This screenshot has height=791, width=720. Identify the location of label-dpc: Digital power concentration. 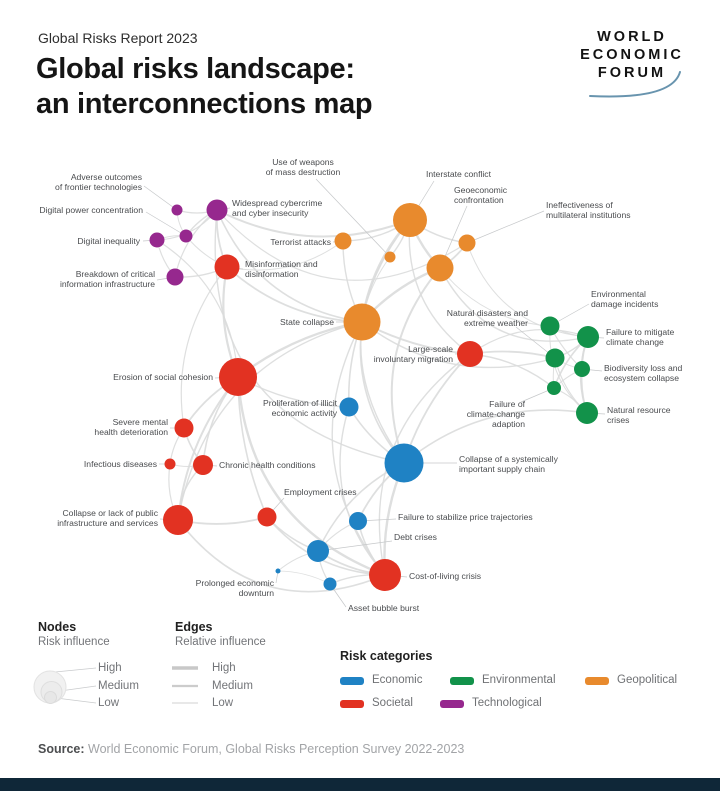
(91, 210).